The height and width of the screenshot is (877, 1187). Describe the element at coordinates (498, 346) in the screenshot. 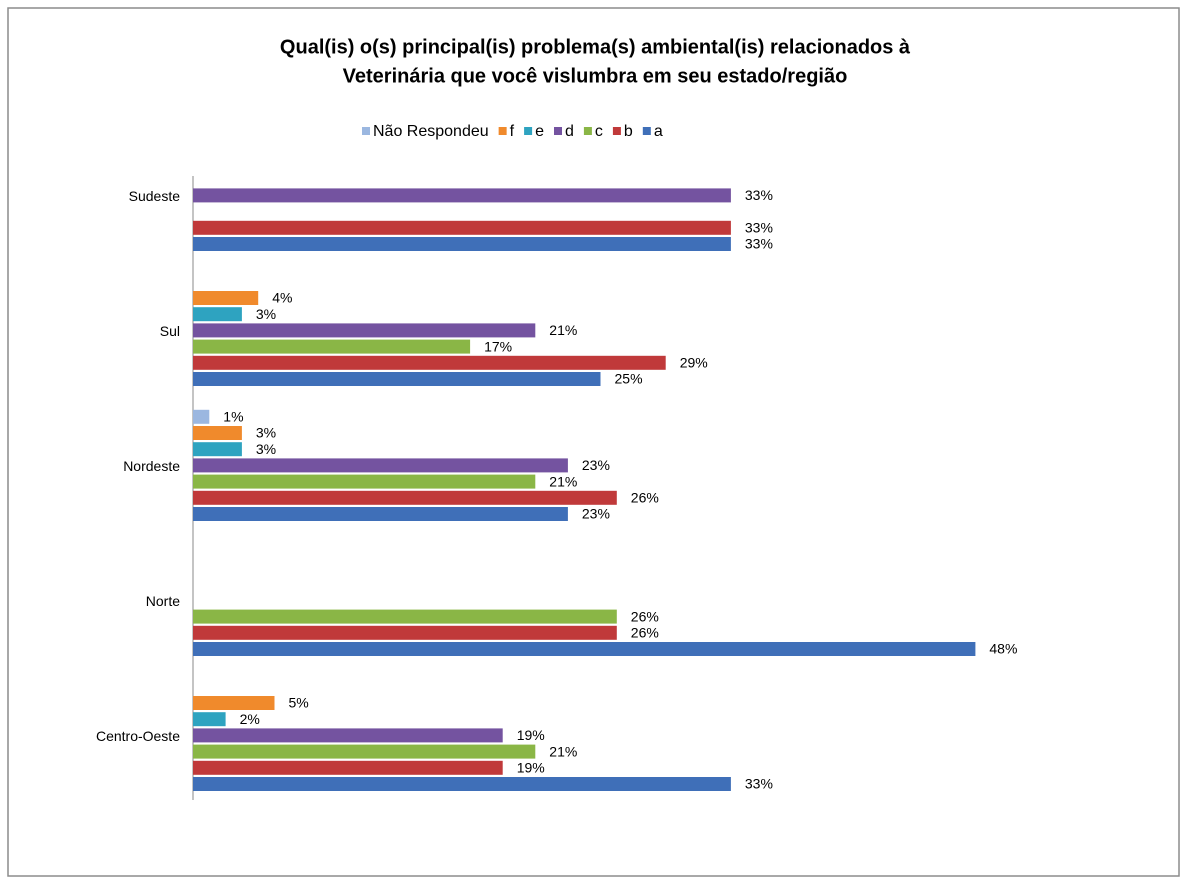

I see `data-label: 17%` at that location.